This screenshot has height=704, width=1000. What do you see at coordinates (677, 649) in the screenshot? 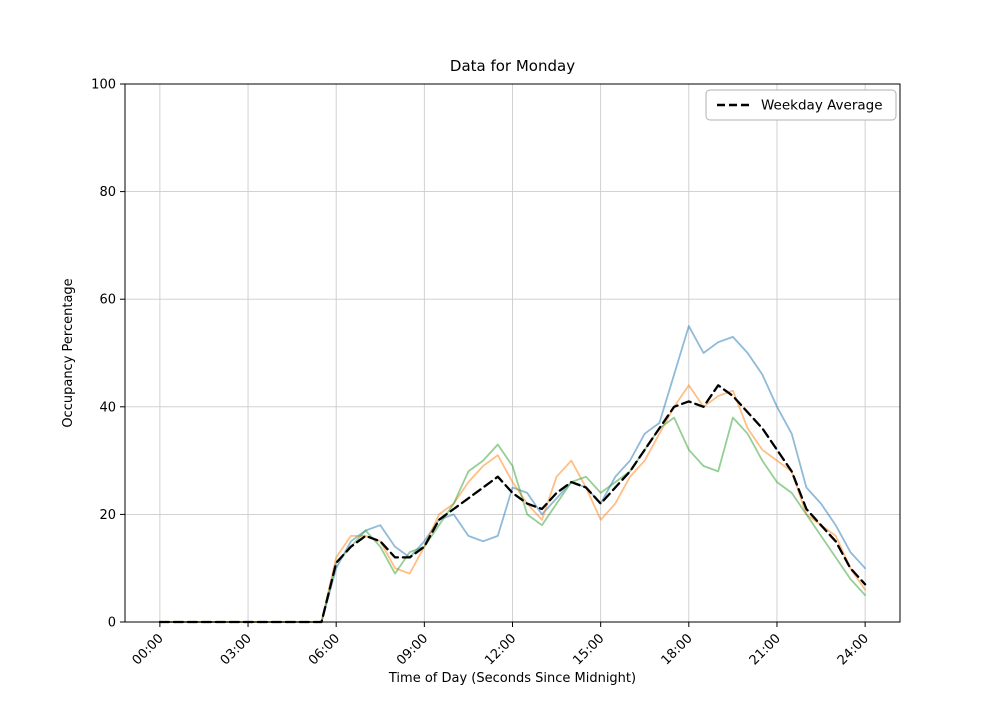
I see `x-tick-label: 18:00` at bounding box center [677, 649].